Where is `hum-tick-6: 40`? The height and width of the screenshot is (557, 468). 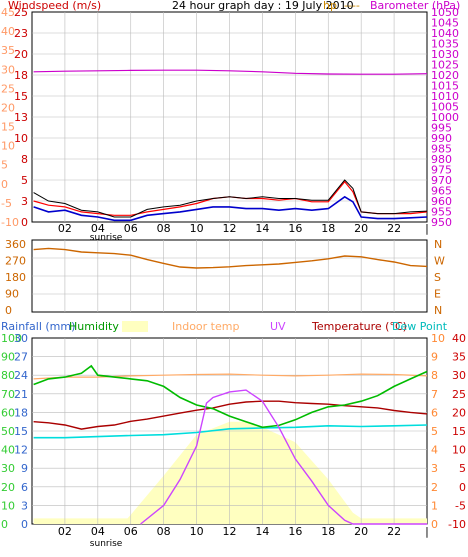
hum-tick-6: 40 is located at coordinates (8, 450).